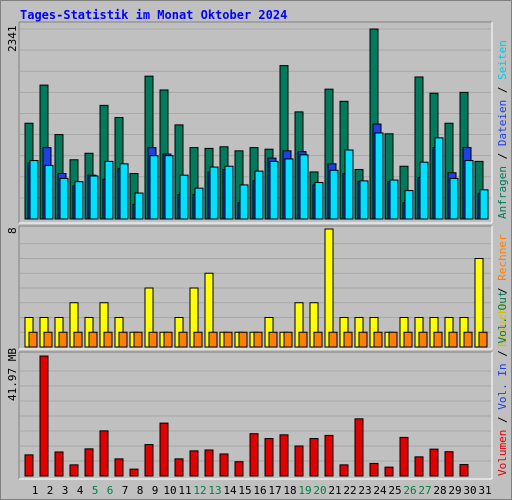 The image size is (512, 500). I want to click on besuche-bar, so click(329, 288).